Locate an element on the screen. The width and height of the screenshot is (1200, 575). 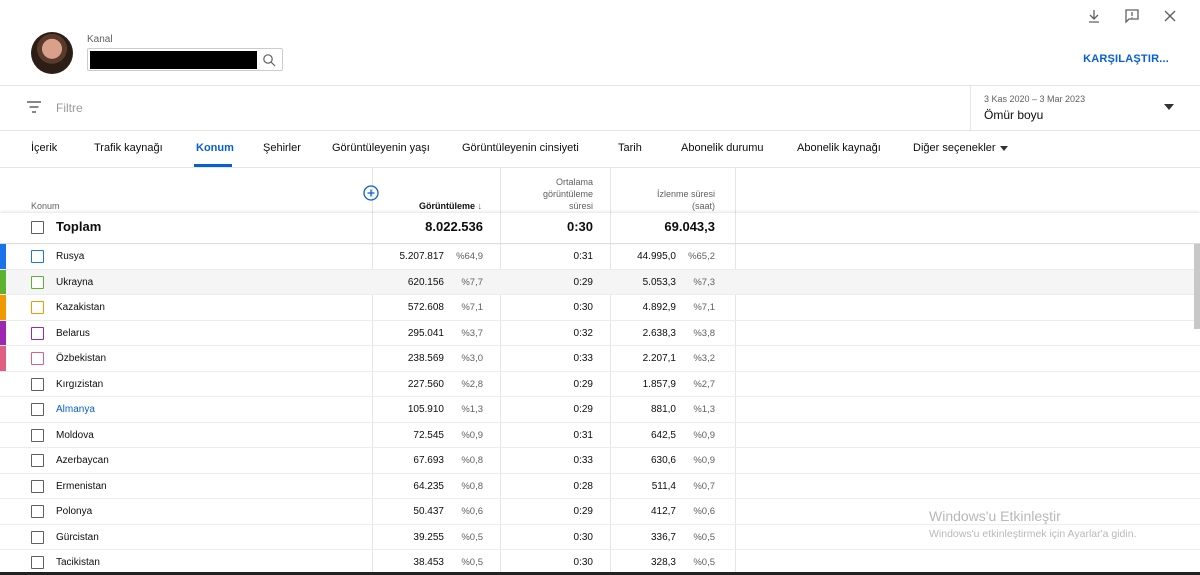
avg-duration-value: 0:32 is located at coordinates (583, 333).